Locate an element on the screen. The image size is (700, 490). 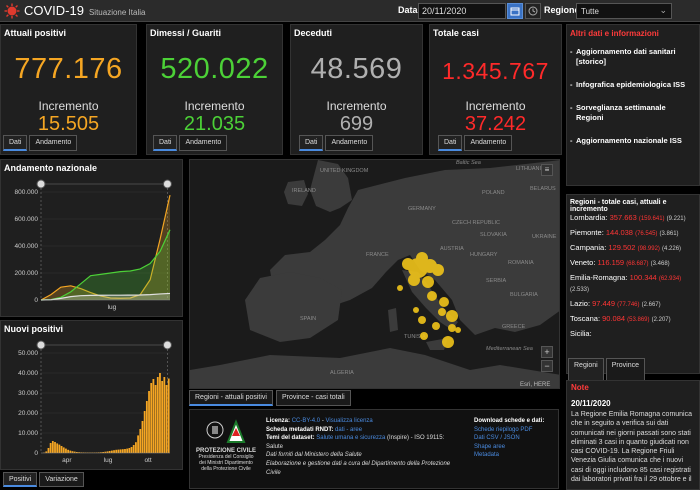
y-tick-label: 30.000 is located at coordinates (28, 393).